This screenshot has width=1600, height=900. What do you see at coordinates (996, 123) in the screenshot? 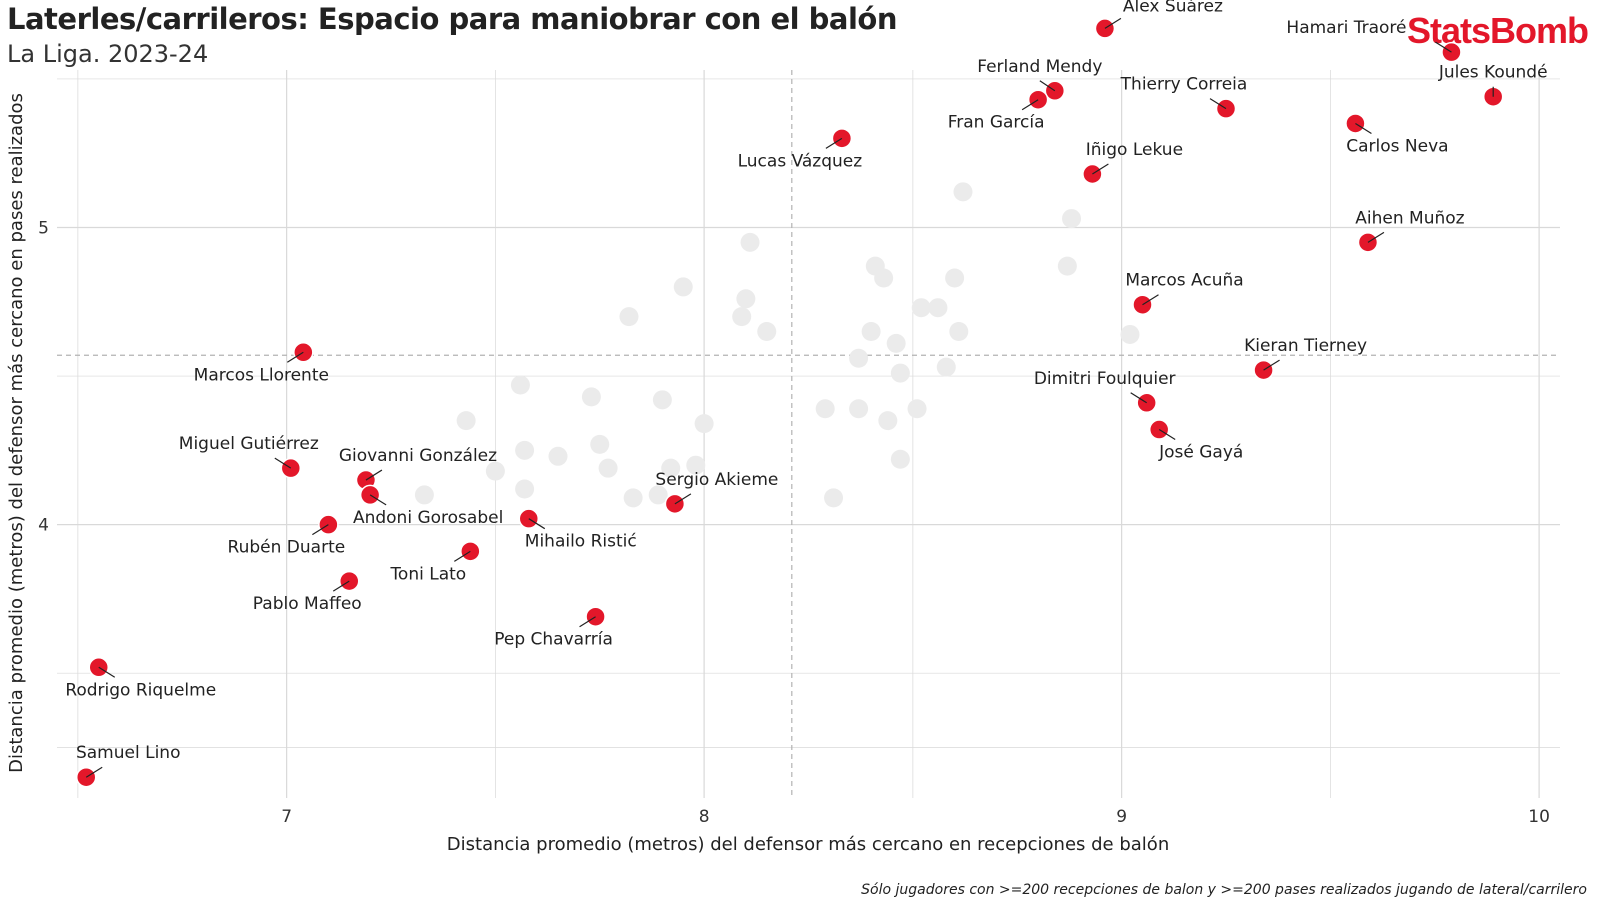
I see `player-label: Fran García` at bounding box center [996, 123].